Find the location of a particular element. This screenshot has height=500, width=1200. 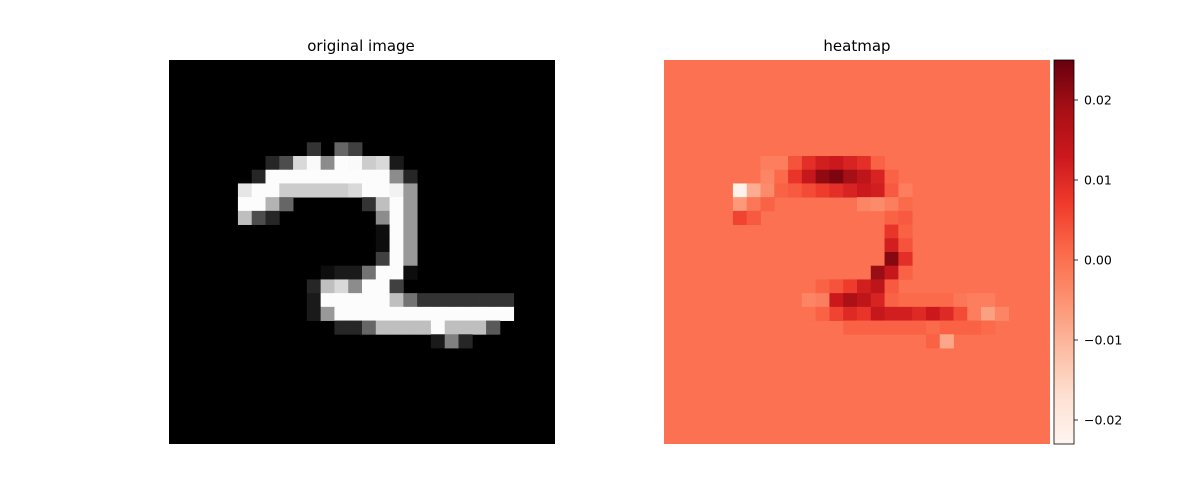

colorbar-tick-label: −0.01 is located at coordinates (1103, 340).